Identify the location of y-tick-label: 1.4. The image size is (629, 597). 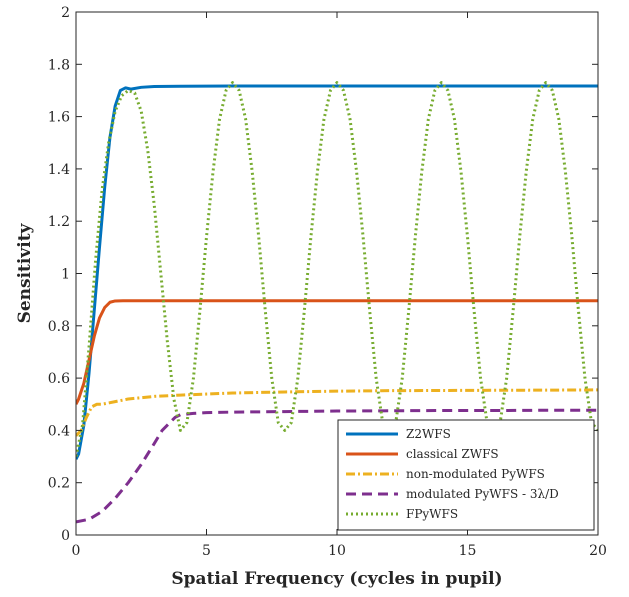
(59, 170).